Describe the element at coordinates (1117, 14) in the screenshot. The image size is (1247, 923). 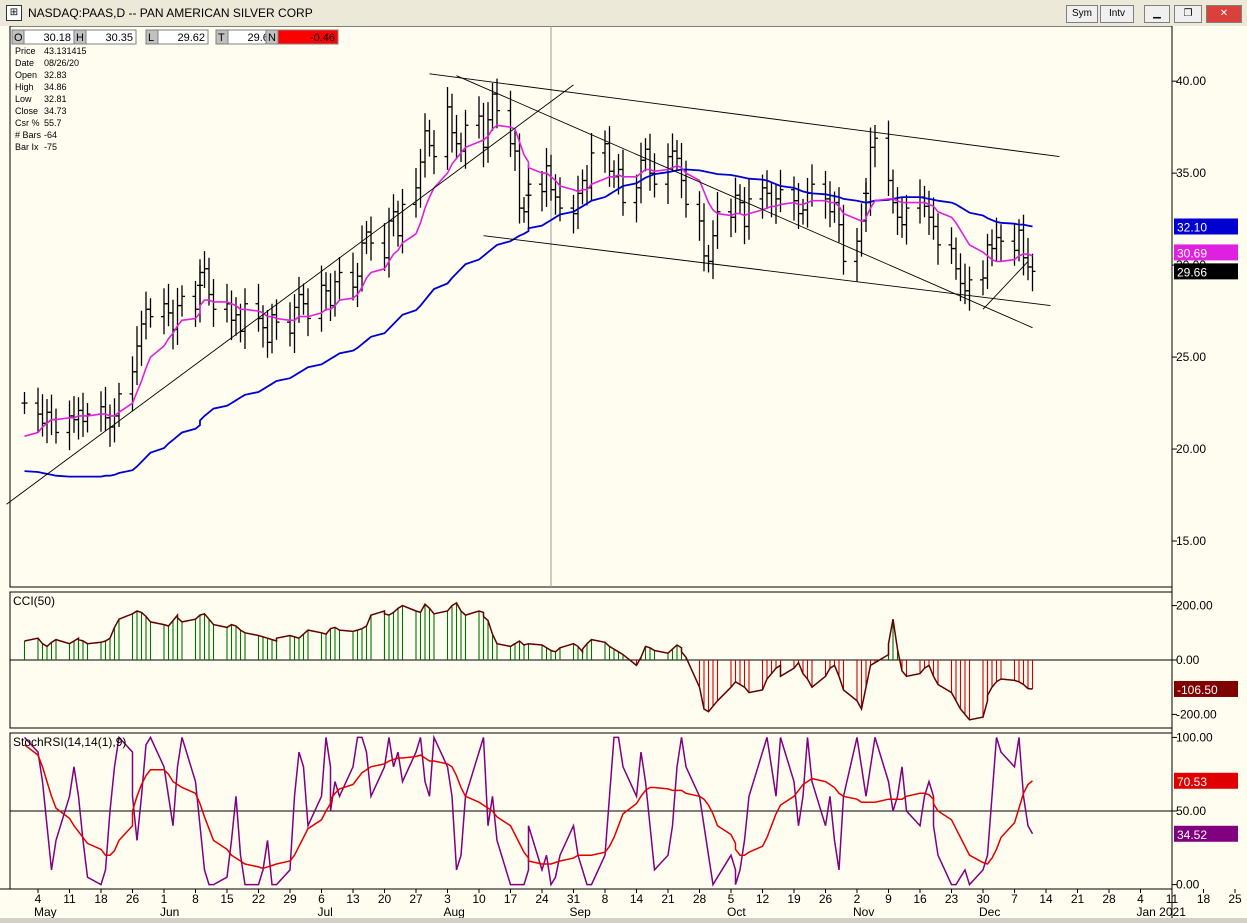
I see `intv-button: Intv` at that location.